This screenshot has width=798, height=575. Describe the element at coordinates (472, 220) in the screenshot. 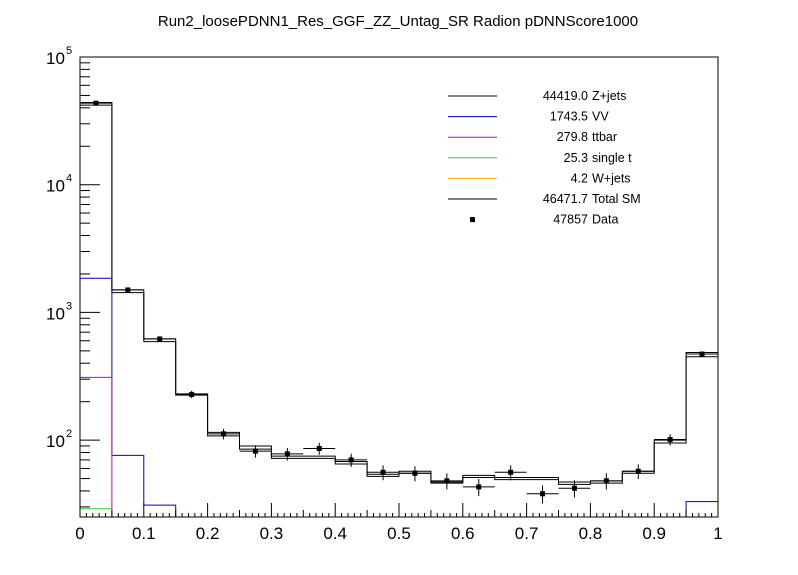

I see `legend-marker` at that location.